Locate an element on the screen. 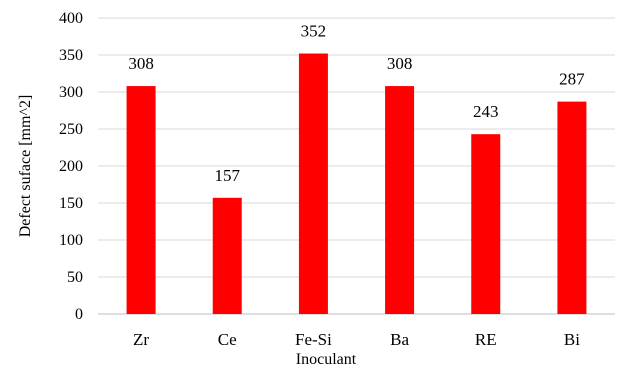 The image size is (624, 371). y-tick-label: 400 is located at coordinates (71, 18).